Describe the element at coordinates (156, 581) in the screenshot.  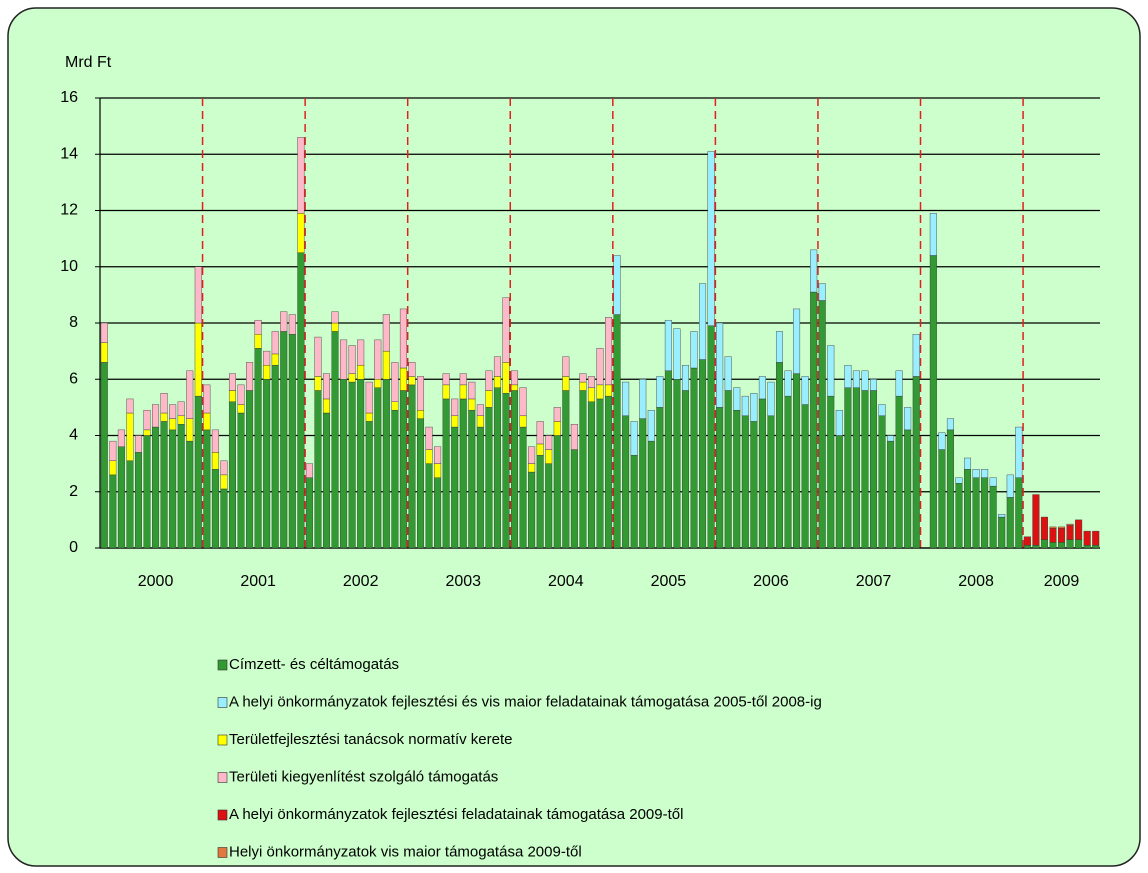
I see `x-tick-label: 2000` at that location.